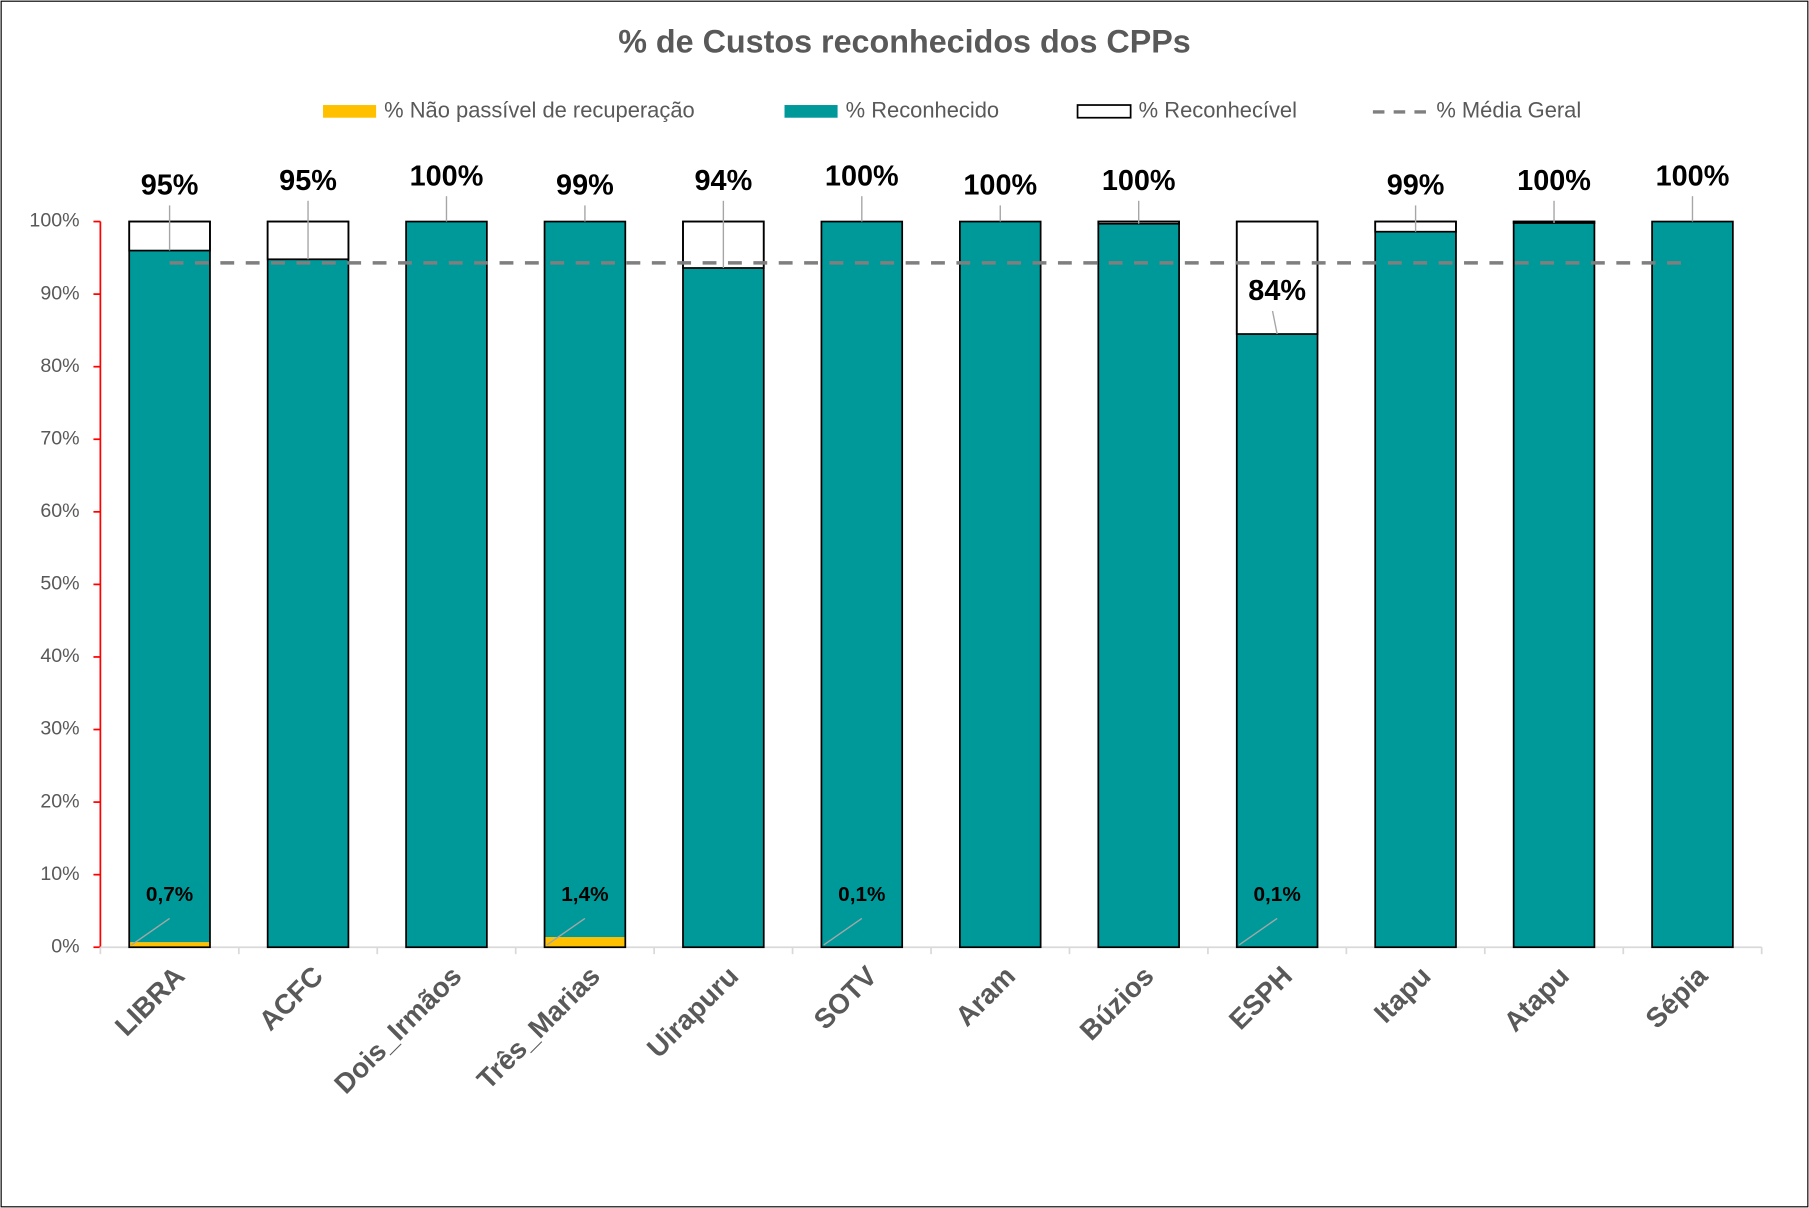 The image size is (1809, 1208). Describe the element at coordinates (59, 656) in the screenshot. I see `y-tick-label: 40%` at that location.